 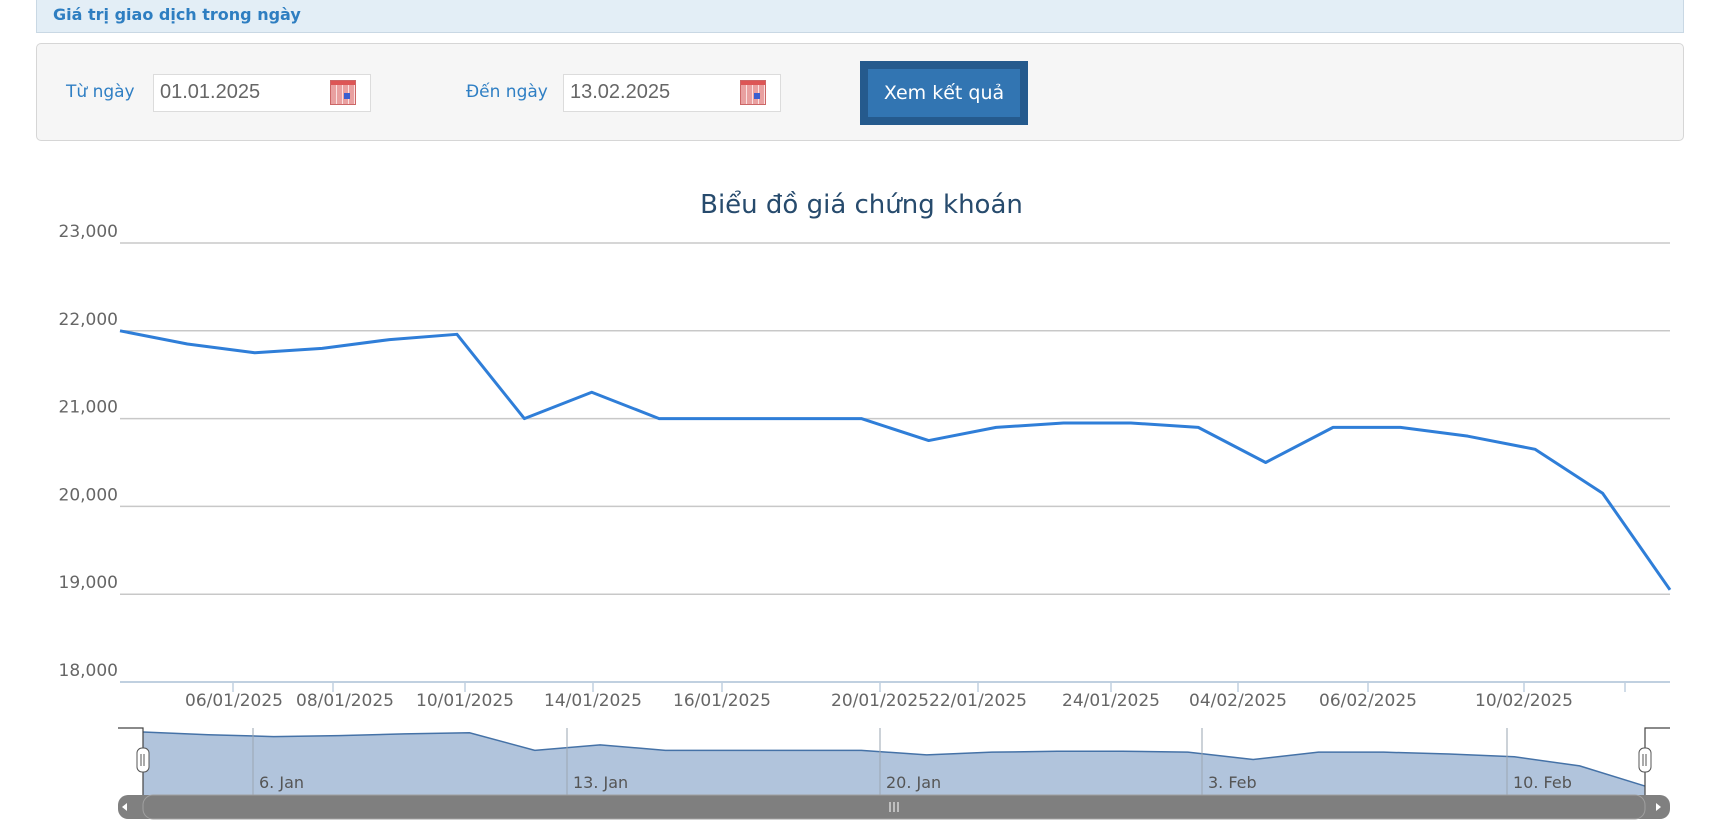 What do you see at coordinates (1657, 761) in the screenshot?
I see `navigator-right-mask-edge` at bounding box center [1657, 761].